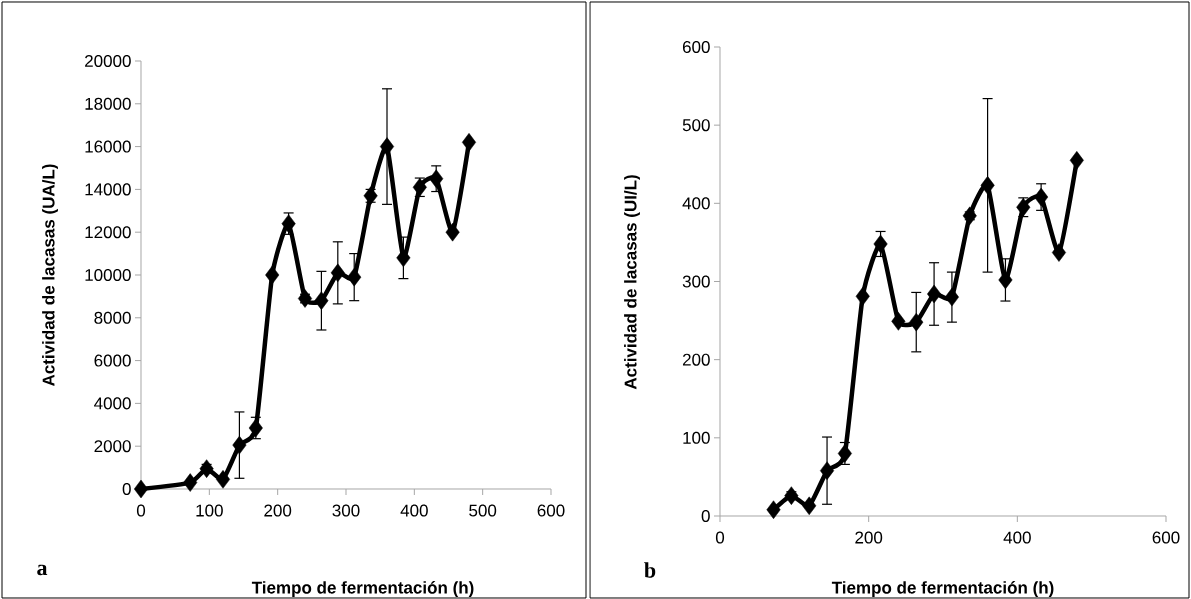  What do you see at coordinates (112, 360) in the screenshot?
I see `y-tick-label: 6000` at bounding box center [112, 360].